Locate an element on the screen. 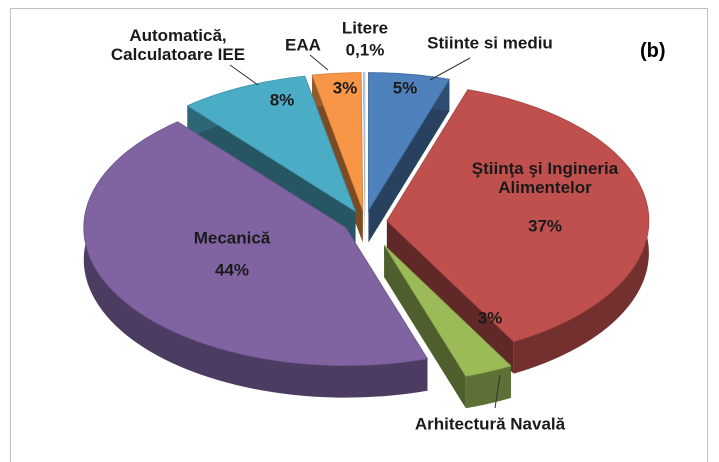 This screenshot has width=719, height=462. slice-name: EAA is located at coordinates (303, 45).